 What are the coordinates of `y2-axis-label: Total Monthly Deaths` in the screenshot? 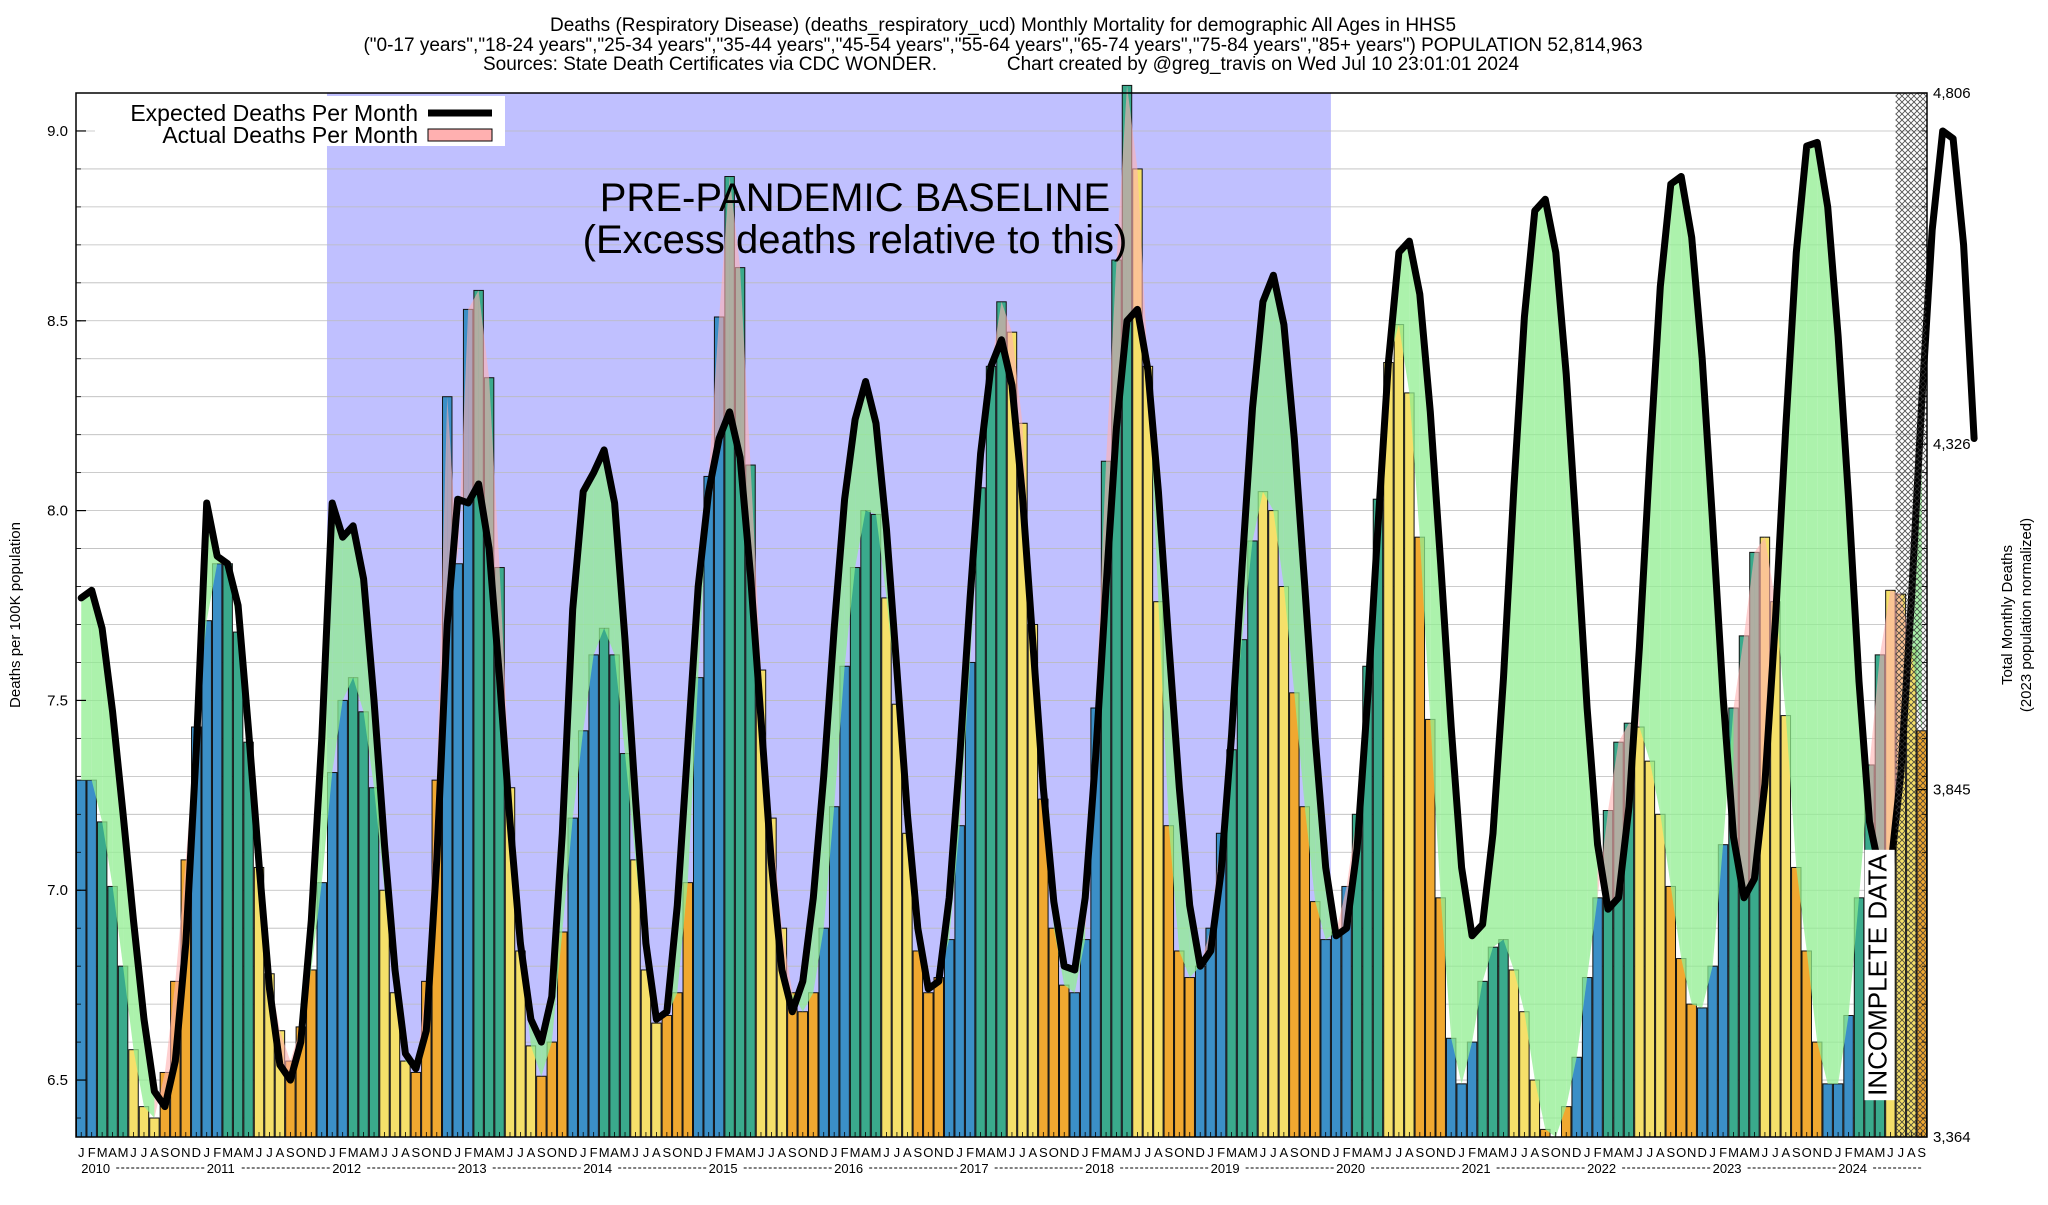 It's located at (2007, 615).